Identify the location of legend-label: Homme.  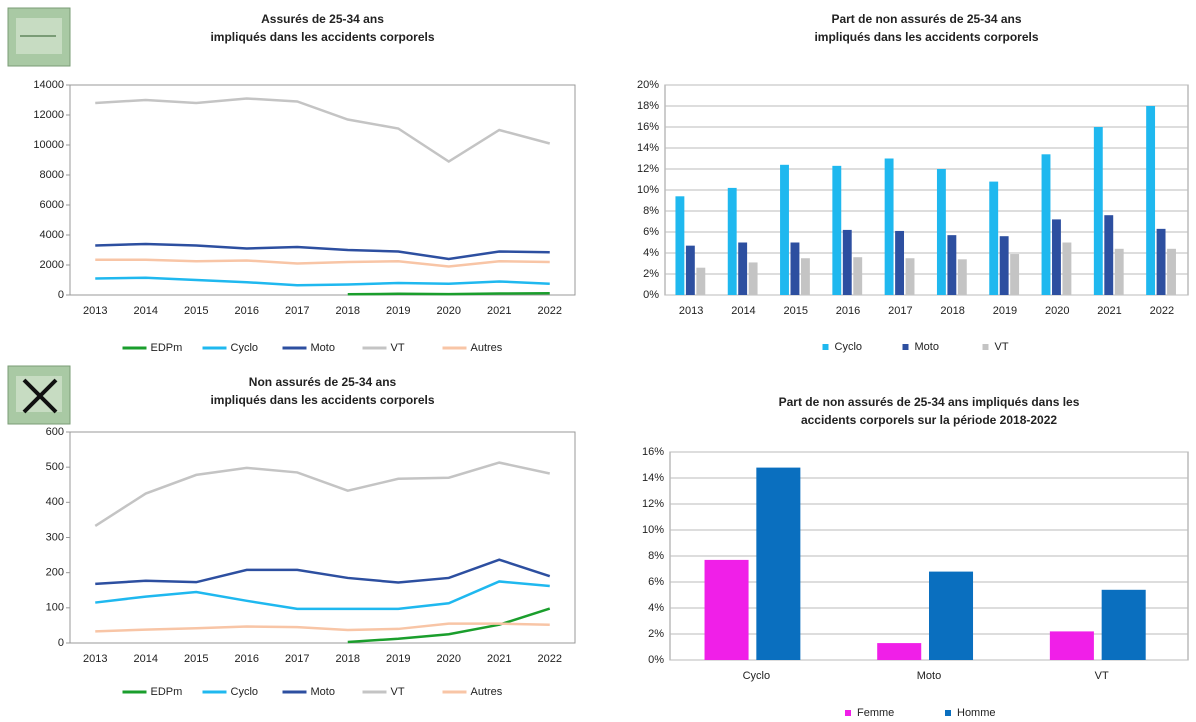
(976, 713).